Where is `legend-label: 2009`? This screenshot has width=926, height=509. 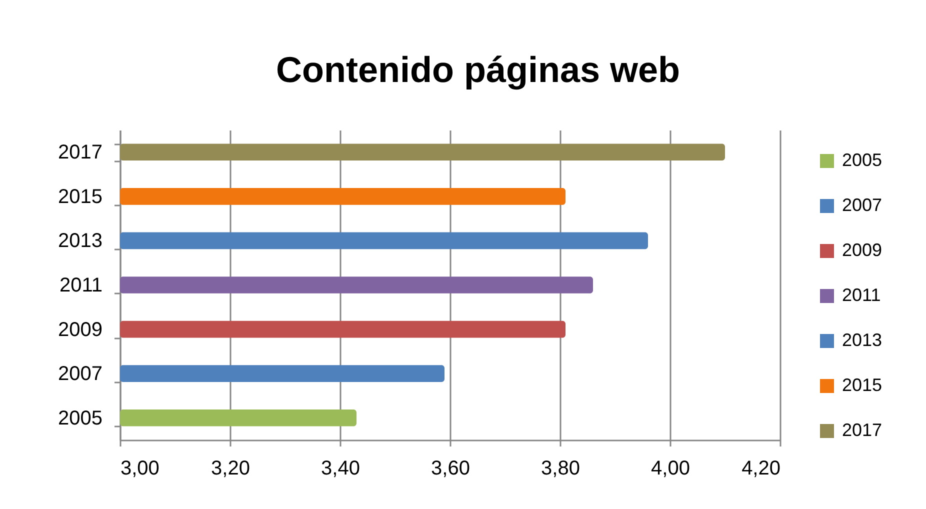
legend-label: 2009 is located at coordinates (862, 250).